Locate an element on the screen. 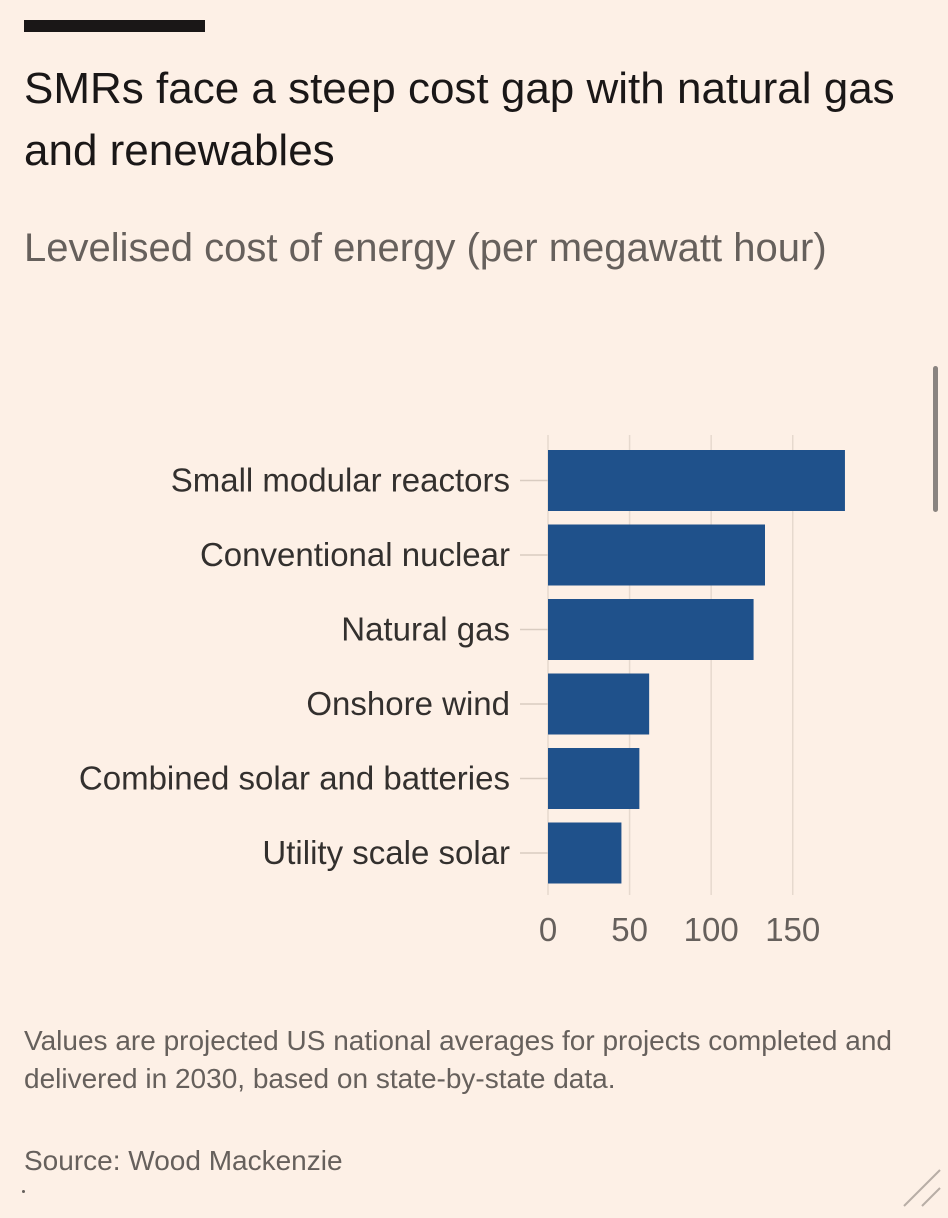  x-tick-label: 50 is located at coordinates (629, 929).